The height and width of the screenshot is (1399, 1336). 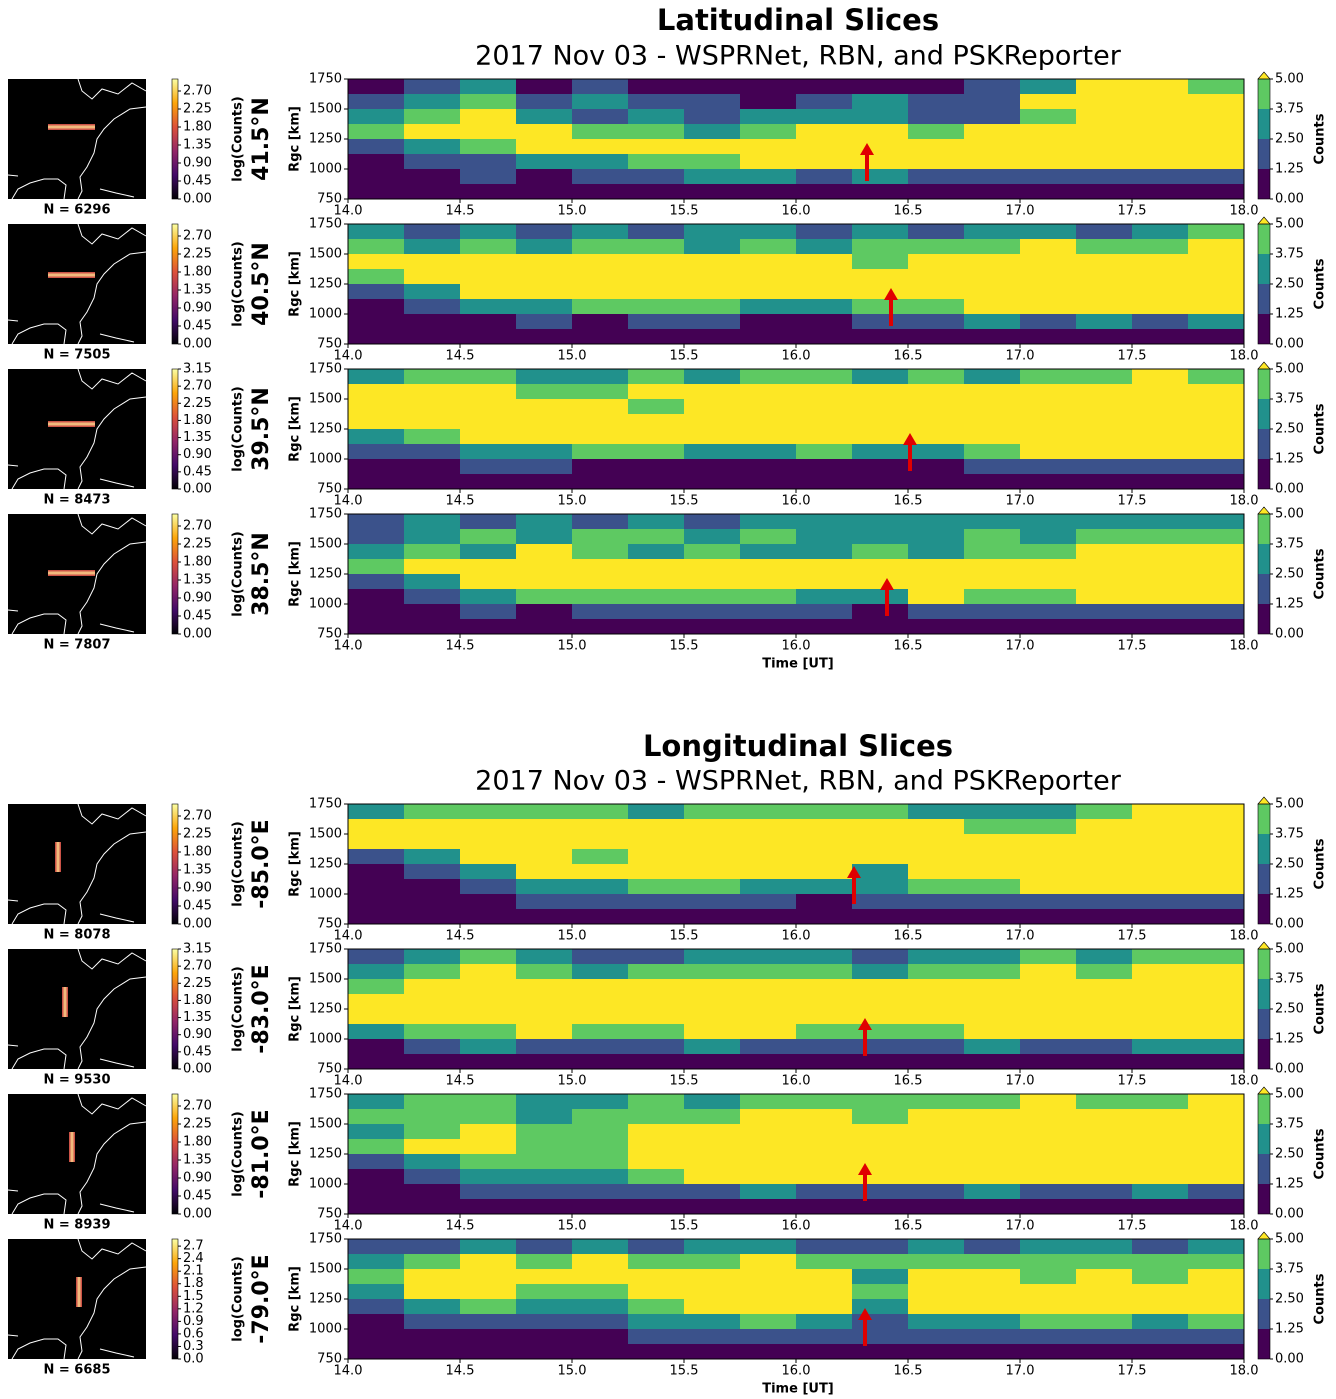 What do you see at coordinates (1264, 220) in the screenshot?
I see `colorbar-extend` at bounding box center [1264, 220].